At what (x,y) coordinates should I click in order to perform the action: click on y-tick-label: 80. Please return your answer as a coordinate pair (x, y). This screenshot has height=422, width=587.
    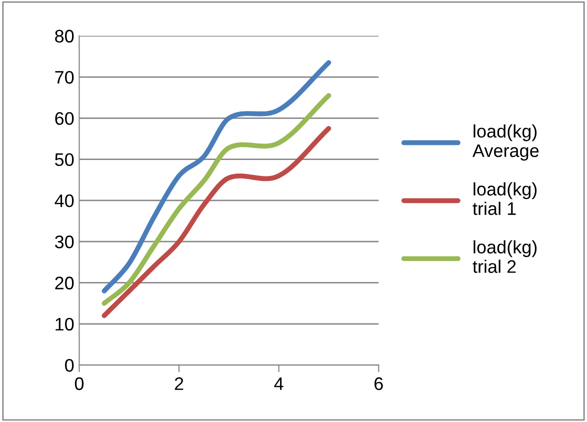
    Looking at the image, I should click on (64, 36).